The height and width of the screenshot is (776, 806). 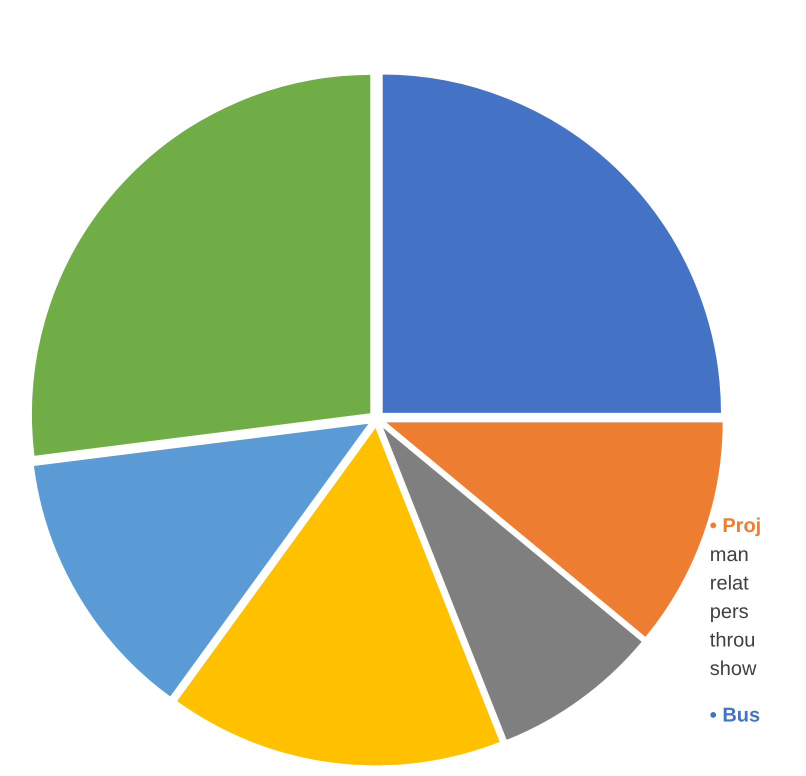 I want to click on text: pers, so click(x=729, y=612).